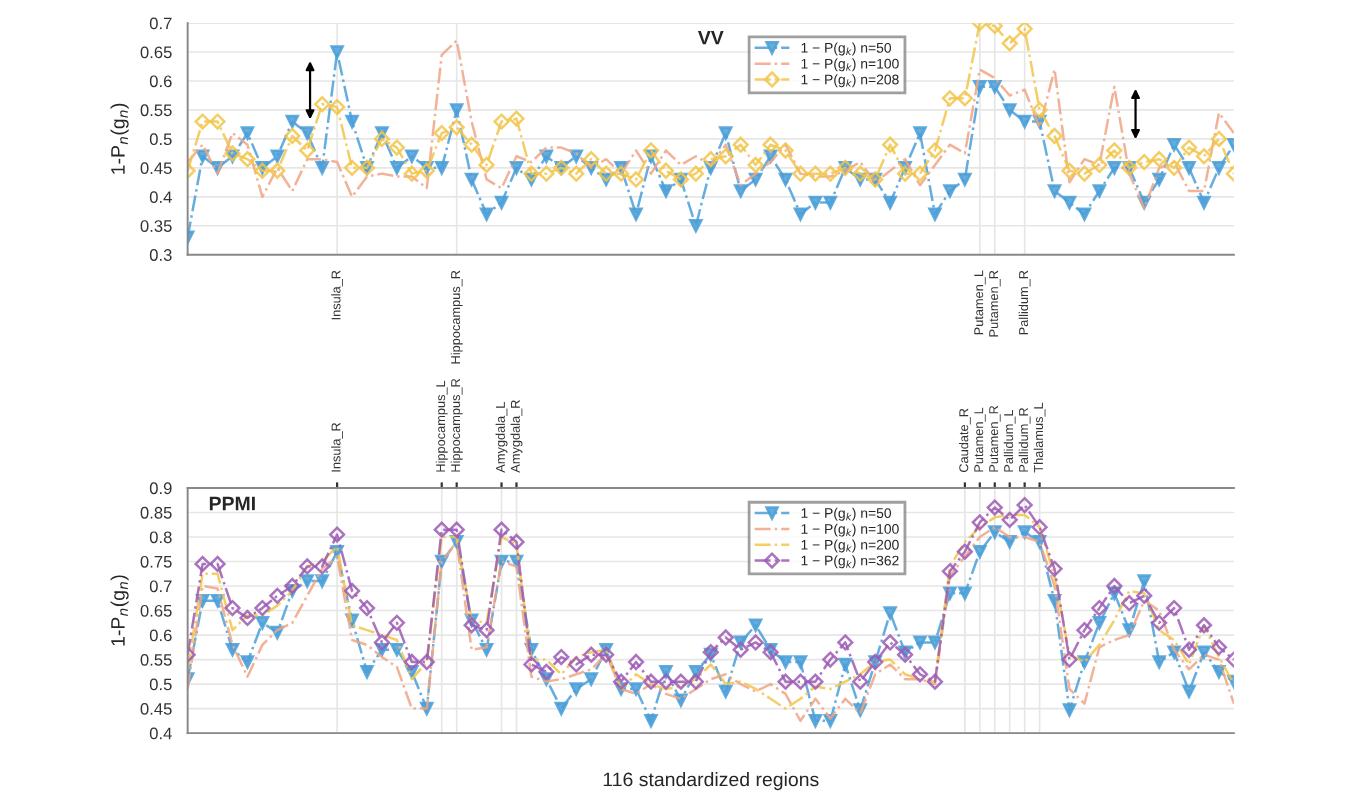 The height and width of the screenshot is (796, 1350). Describe the element at coordinates (160, 255) in the screenshot. I see `y-tick-label: 0.3` at that location.